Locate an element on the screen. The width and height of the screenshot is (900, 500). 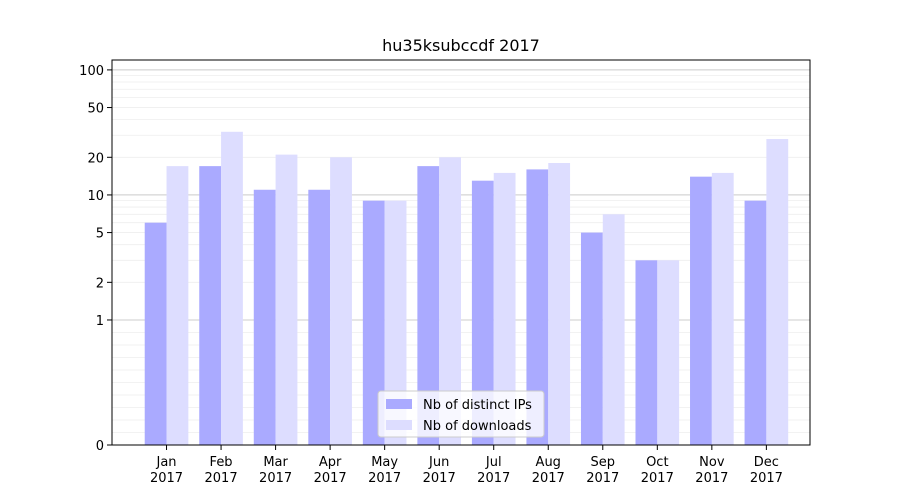
x-tick-label: Jan 2017 is located at coordinates (166, 470).